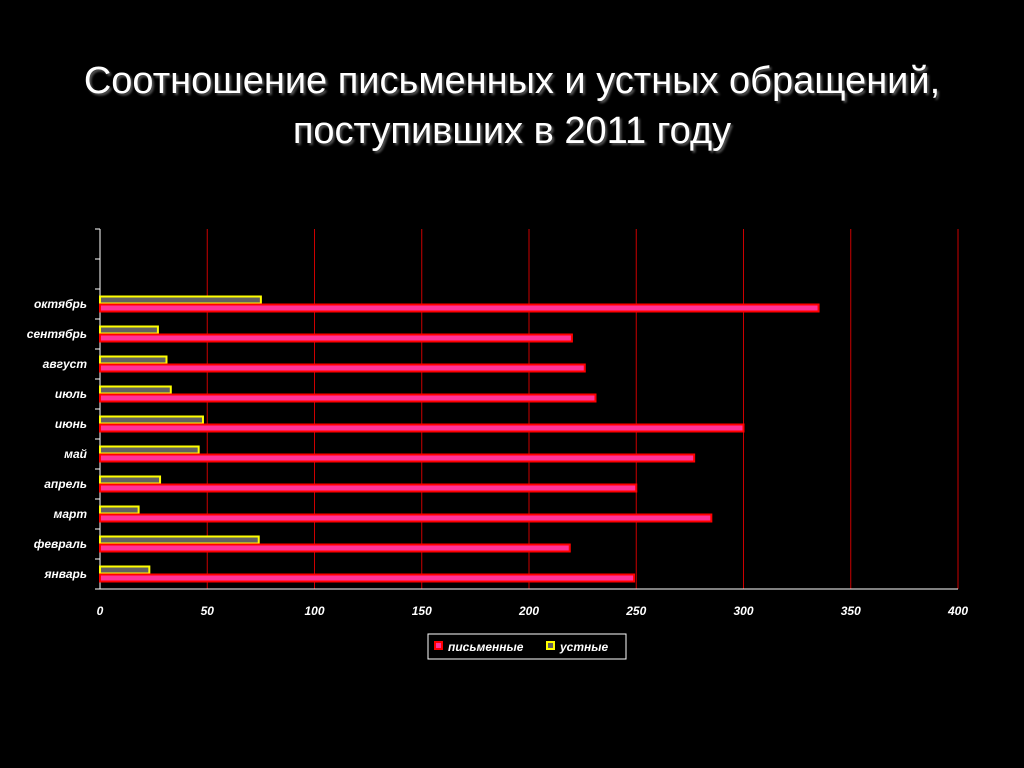  Describe the element at coordinates (550, 645) in the screenshot. I see `legend-swatch-ustnye` at that location.